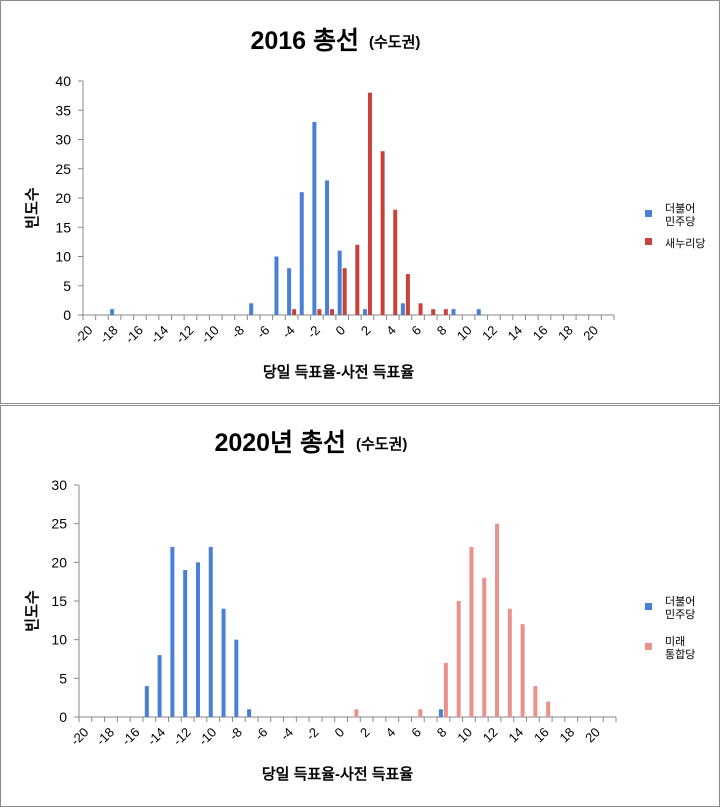 Image resolution: width=720 pixels, height=807 pixels. What do you see at coordinates (263, 332) in the screenshot?
I see `x-tick-label: -6` at bounding box center [263, 332].